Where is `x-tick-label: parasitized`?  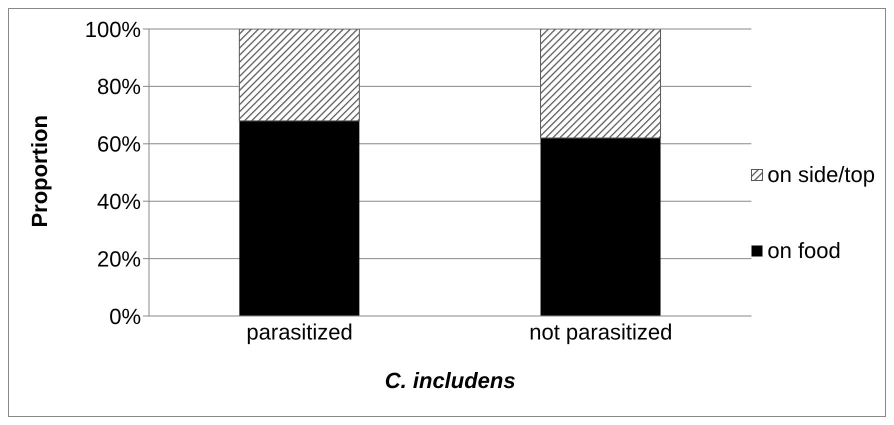
x-tick-label: parasitized is located at coordinates (299, 332).